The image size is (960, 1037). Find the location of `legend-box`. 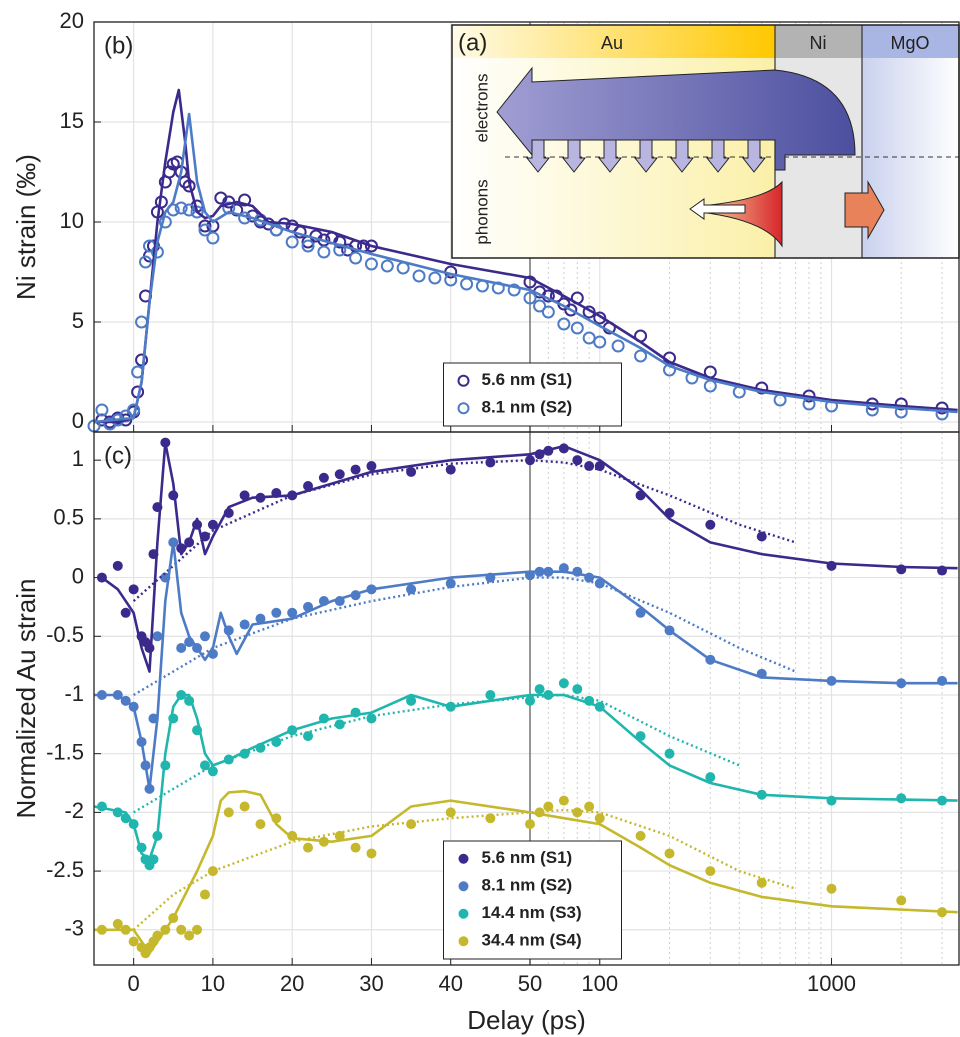

legend-box is located at coordinates (532, 900).